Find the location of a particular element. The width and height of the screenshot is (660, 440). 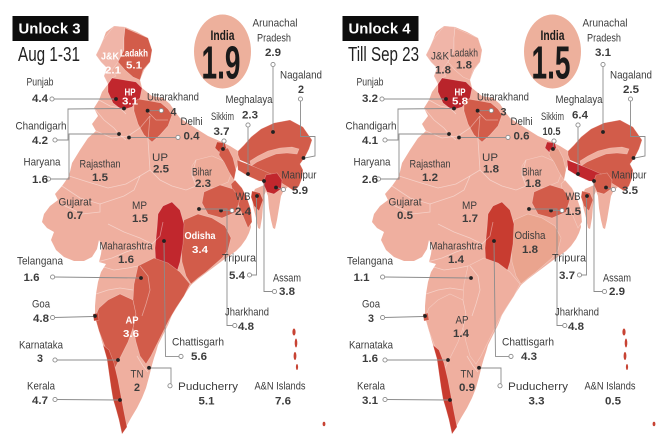

svg-text: 2.3 is located at coordinates (203, 184).